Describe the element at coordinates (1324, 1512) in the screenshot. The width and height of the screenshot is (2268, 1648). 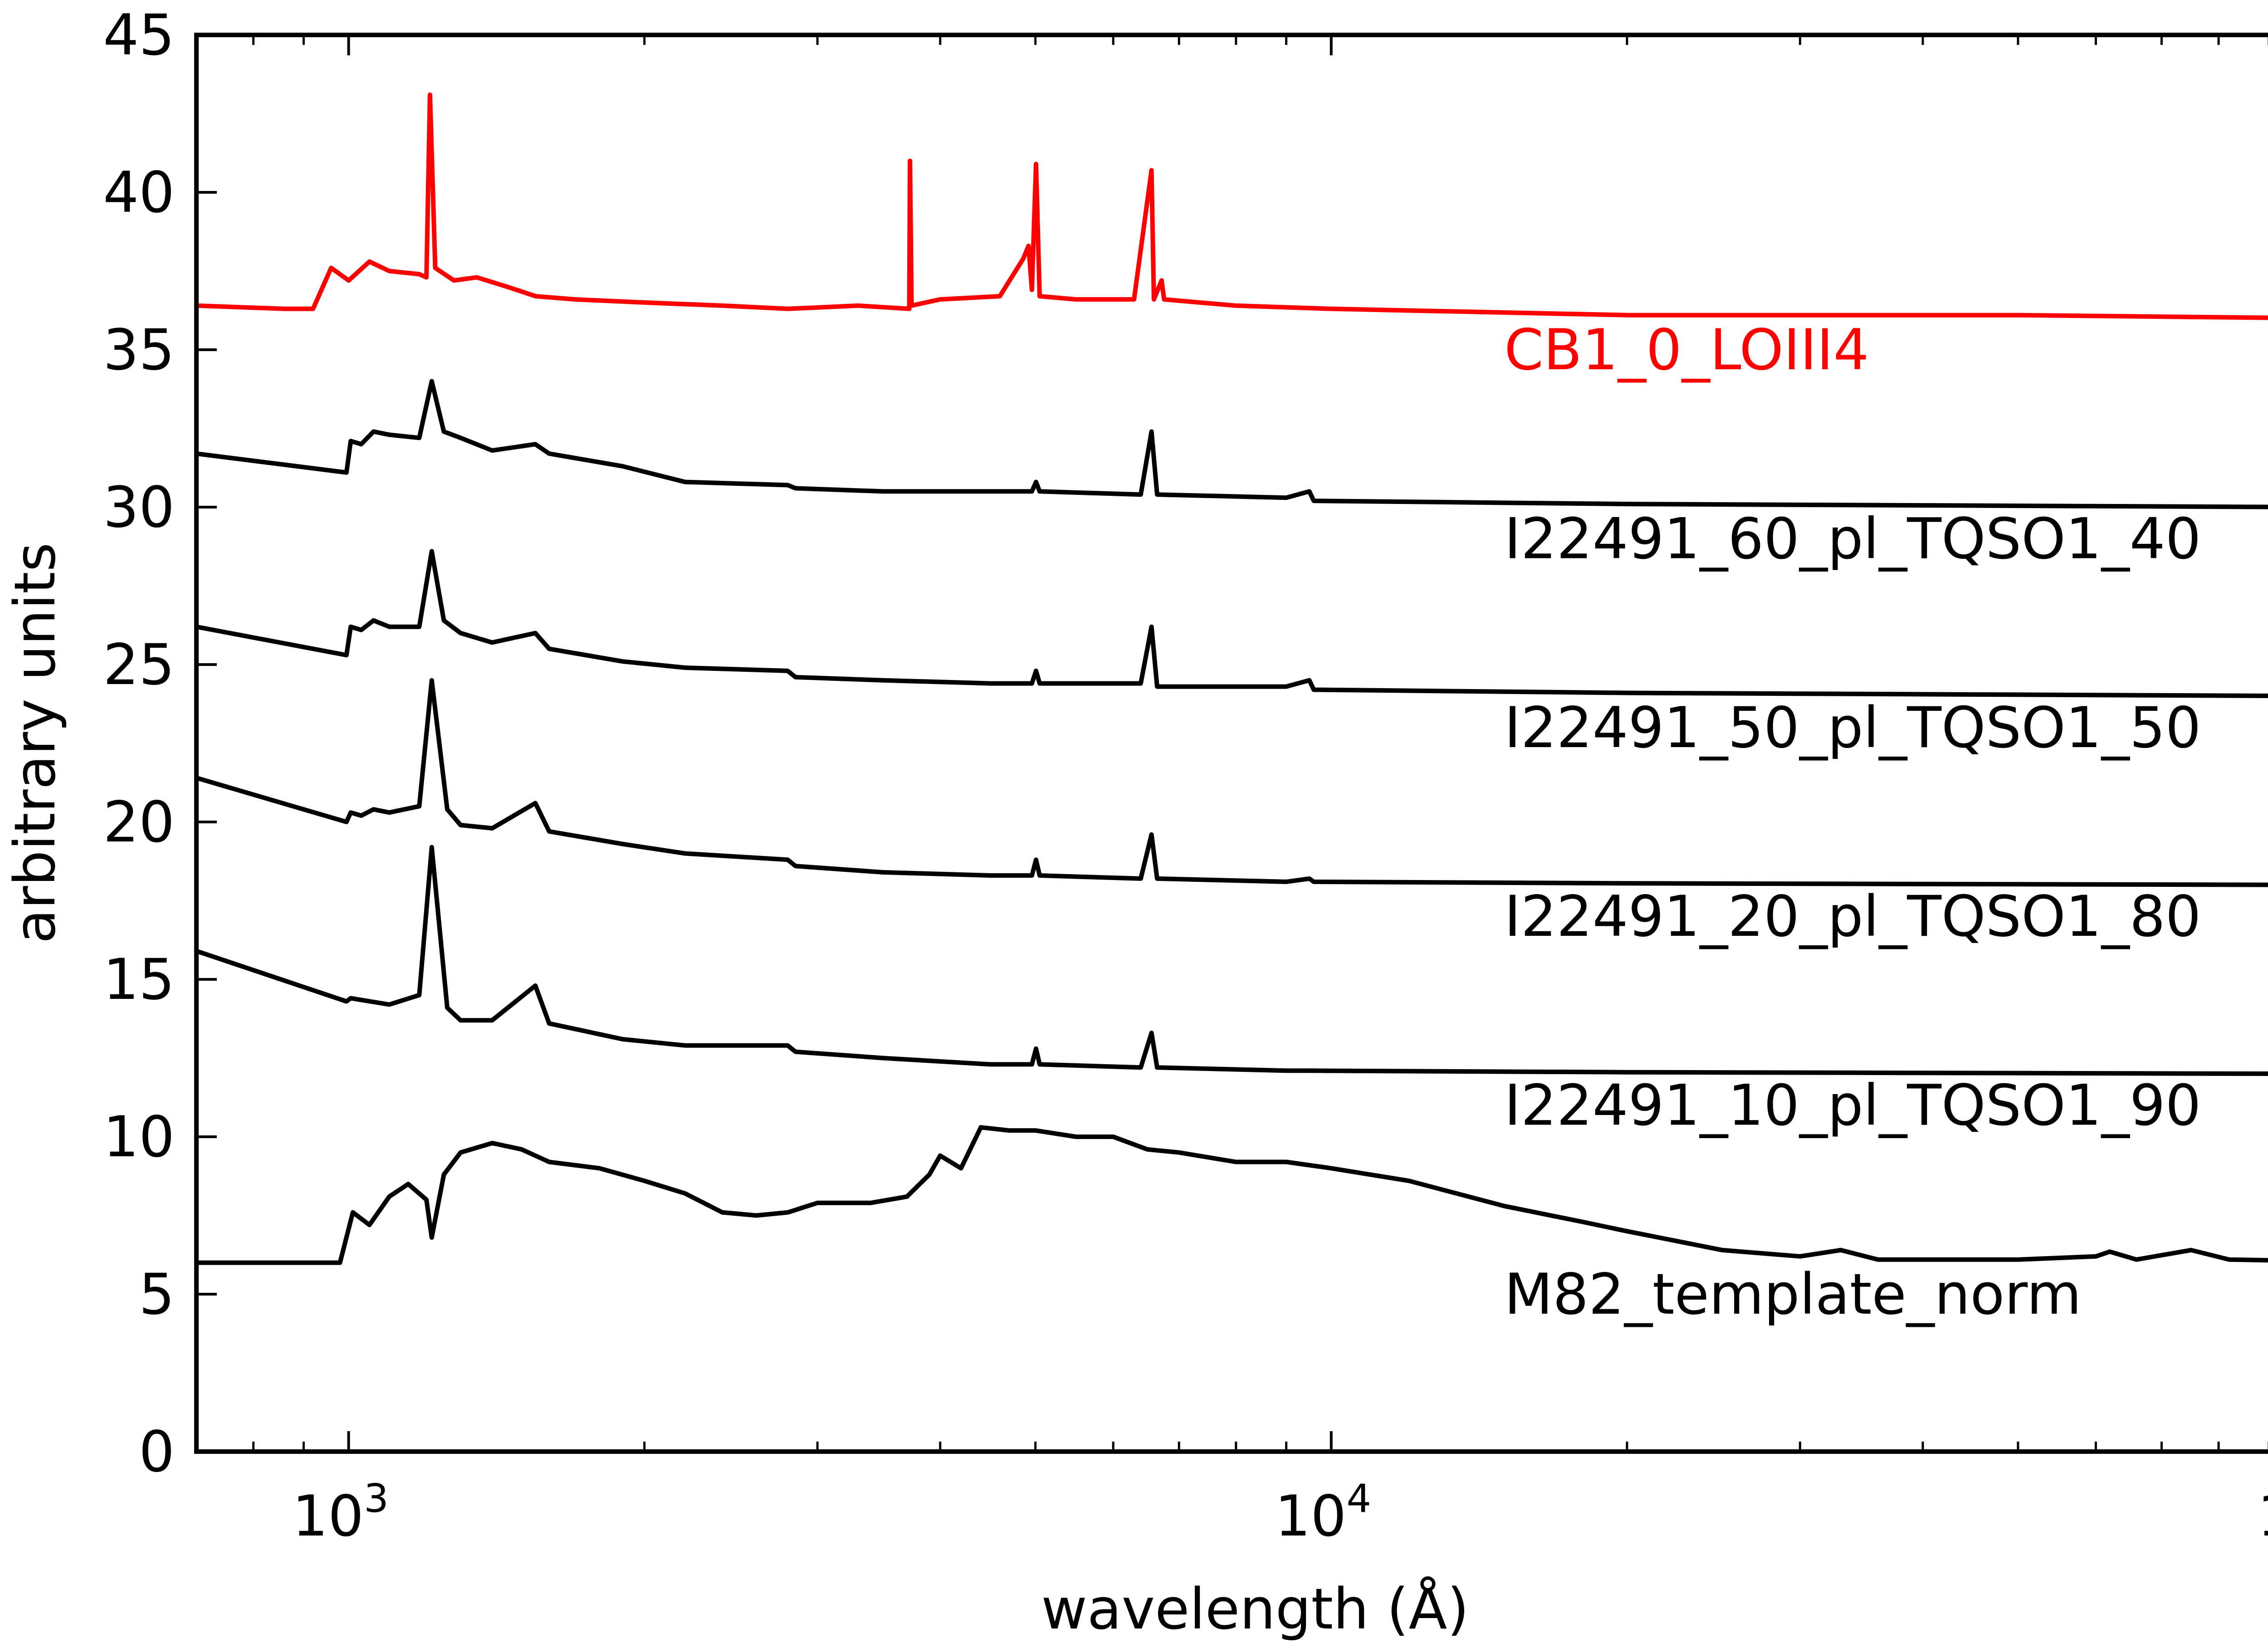
I see `x-tick-label: 10⁴` at that location.